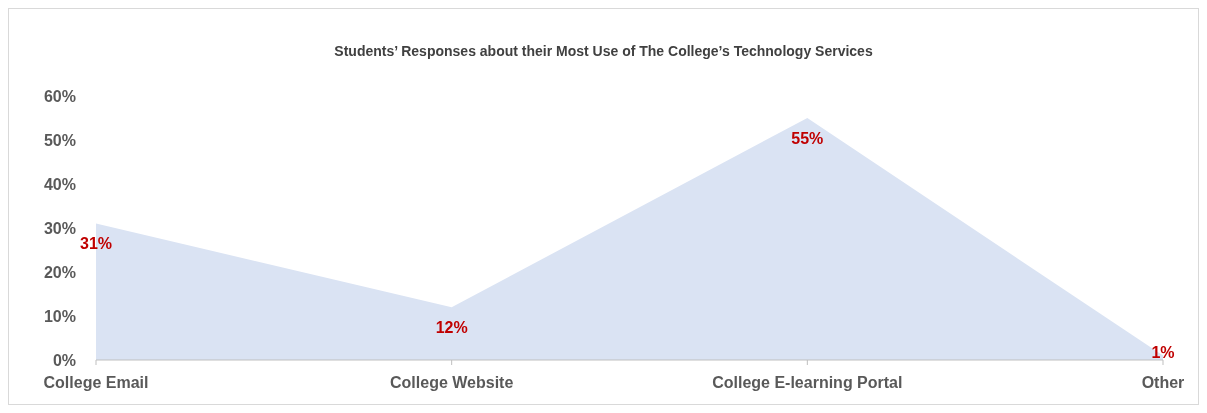 The height and width of the screenshot is (413, 1207). Describe the element at coordinates (451, 327) in the screenshot. I see `data-label: 12%` at that location.